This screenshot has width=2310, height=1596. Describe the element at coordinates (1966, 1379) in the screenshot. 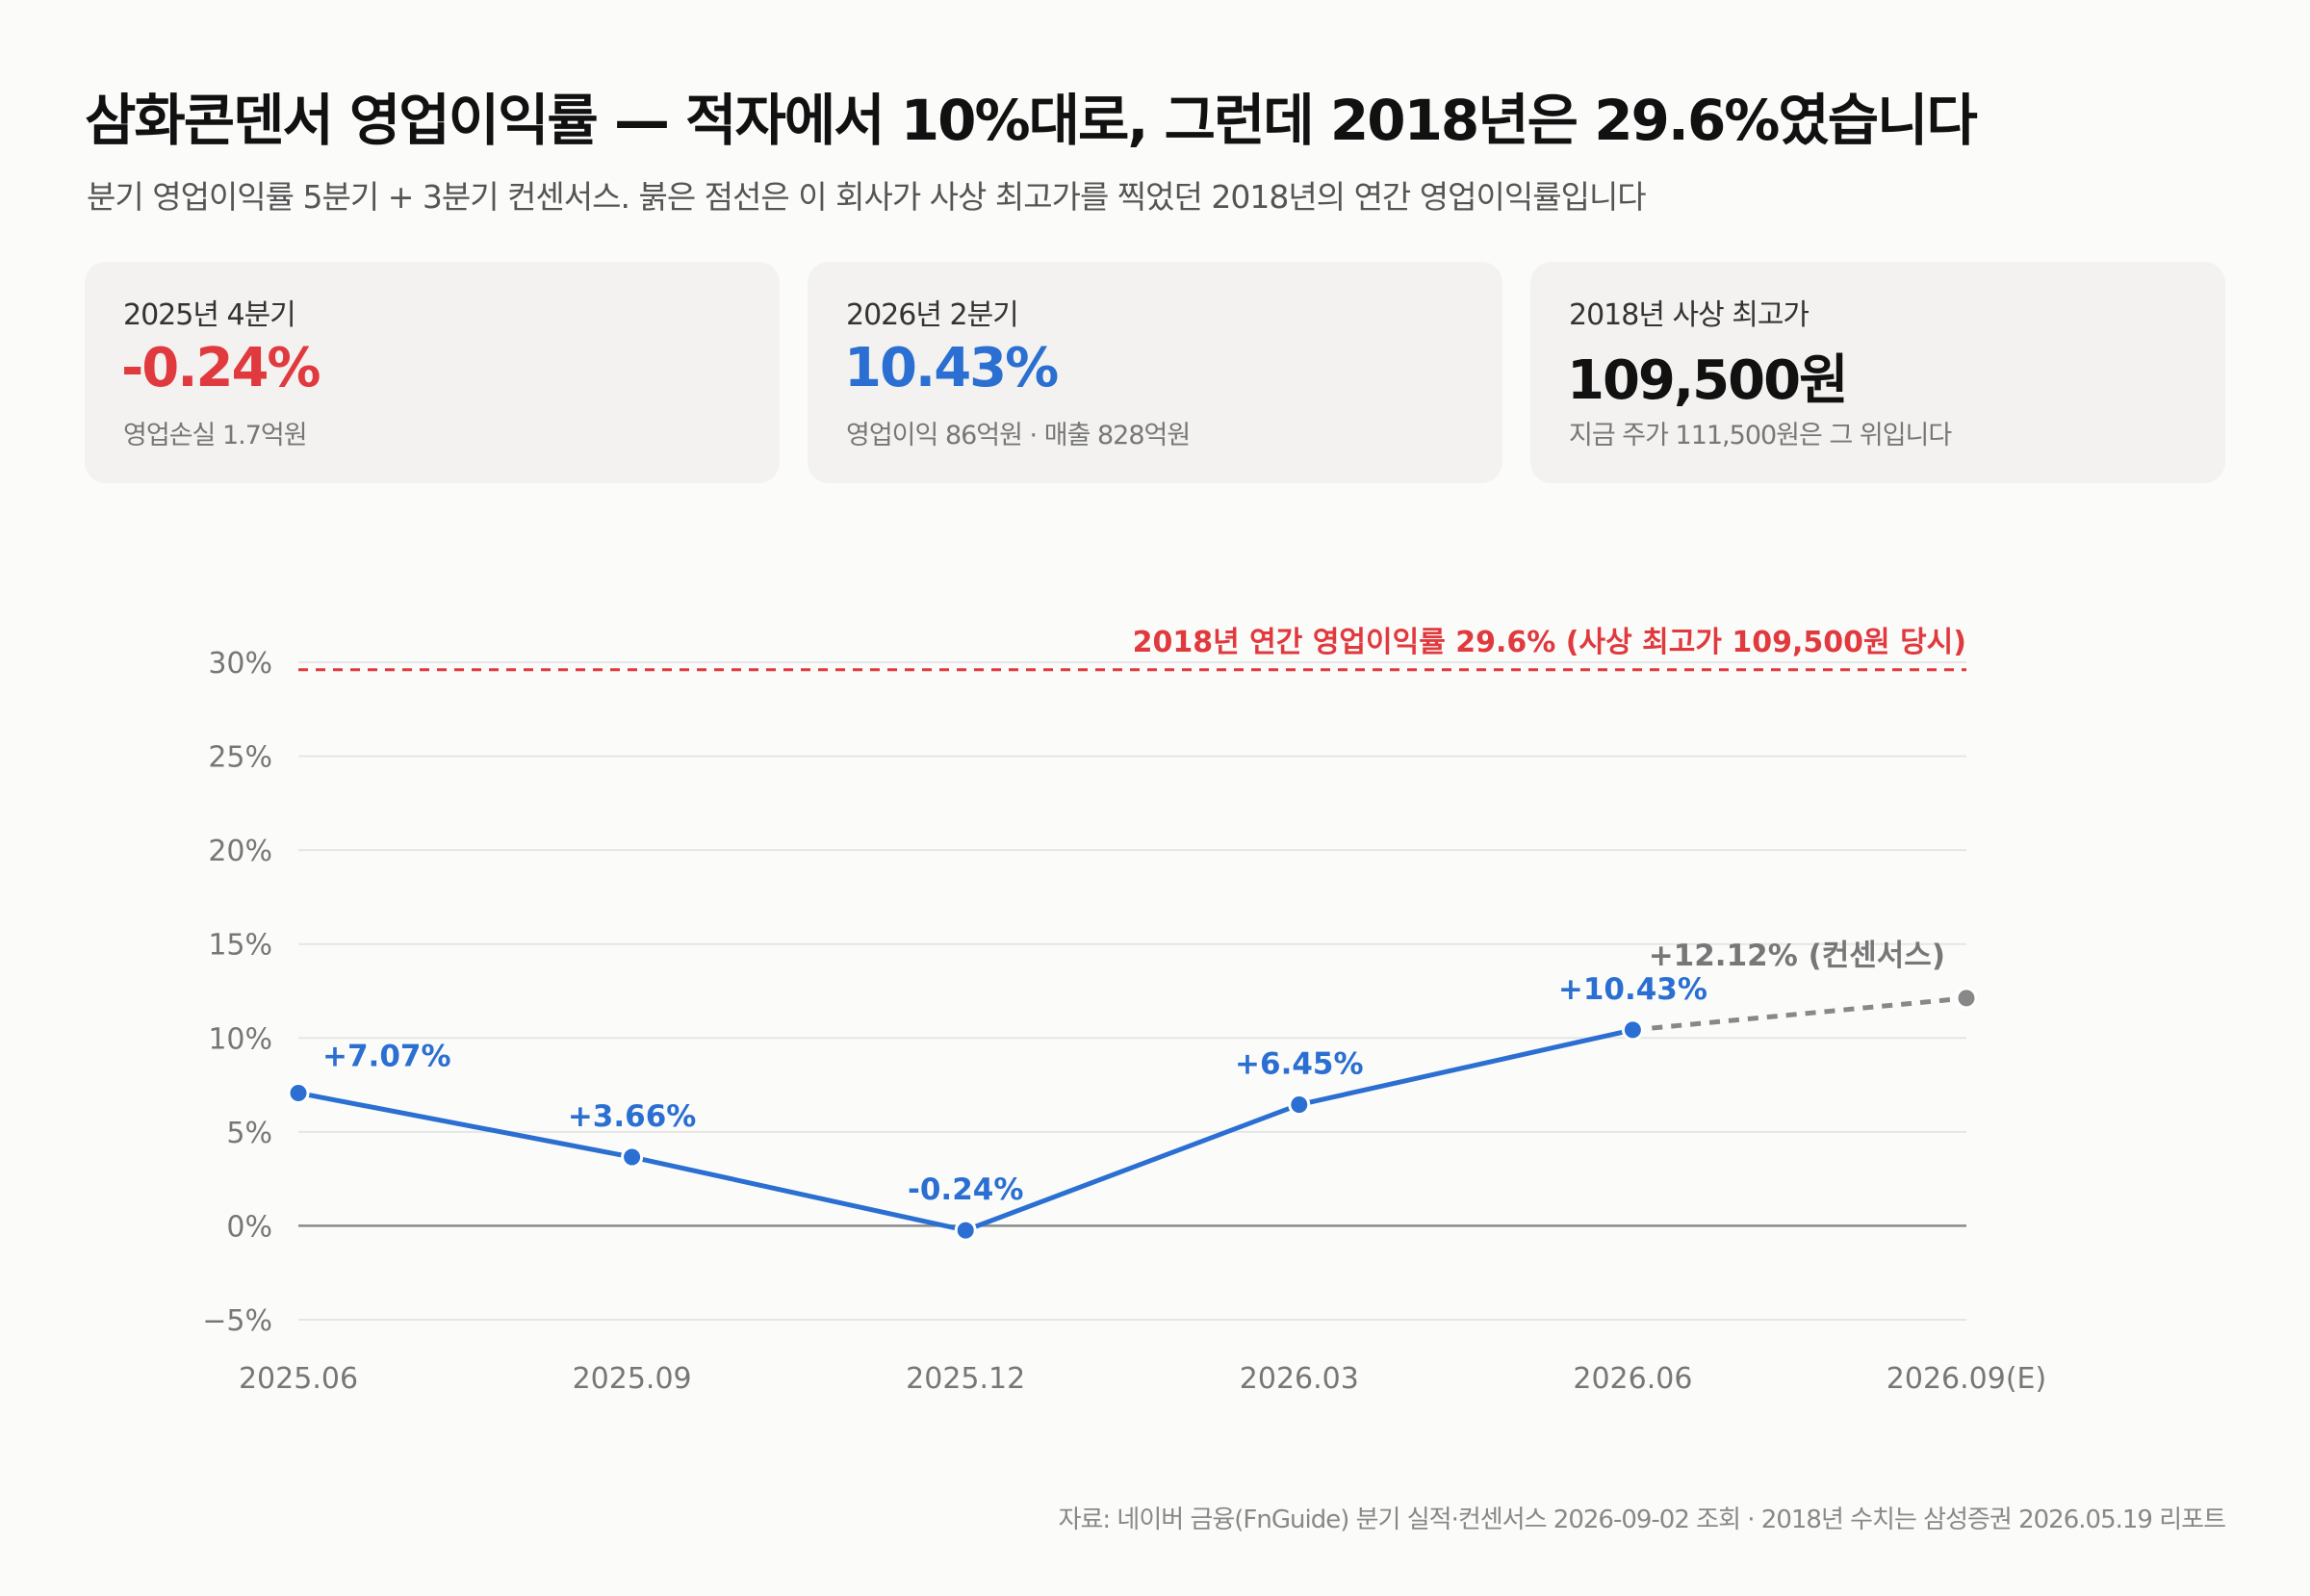

I see `x-tick-label: 2026.09(E)` at that location.